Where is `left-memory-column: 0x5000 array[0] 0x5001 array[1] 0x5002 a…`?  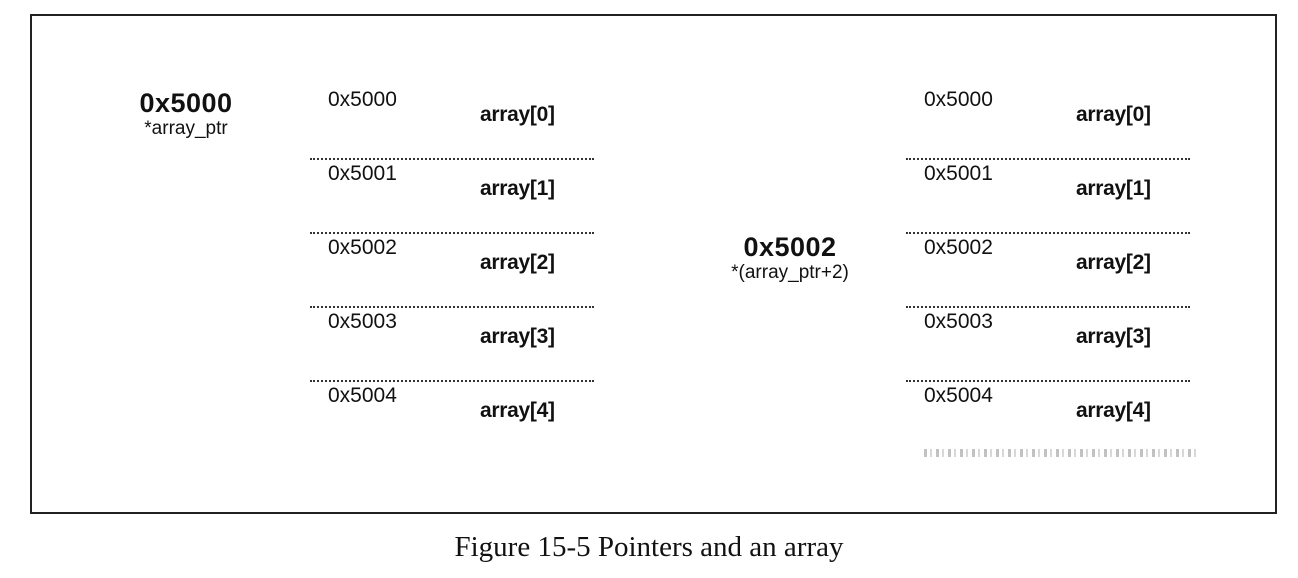
left-memory-column: 0x5000 array[0] 0x5001 array[1] 0x5002 a… is located at coordinates (452, 271).